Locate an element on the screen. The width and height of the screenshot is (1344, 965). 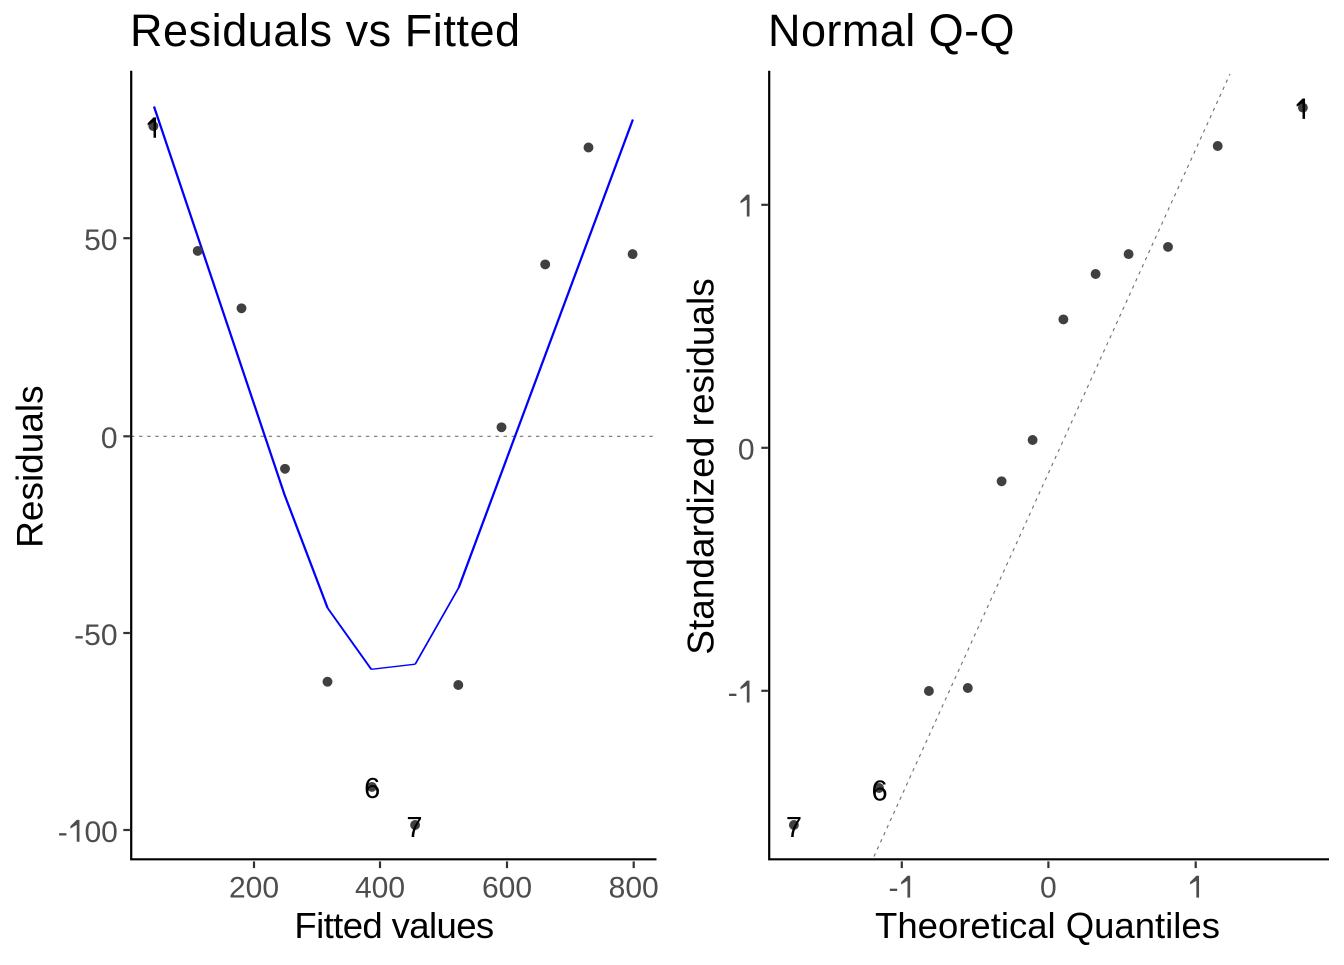
svg-text: 00 is located at coordinates (100, 832).